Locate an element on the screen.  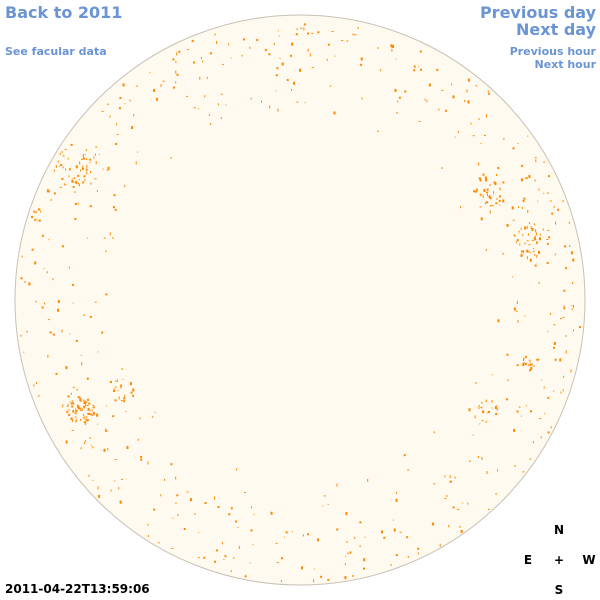
observation-timestamp: 2011-04-22T13:59:06 is located at coordinates (77, 589).